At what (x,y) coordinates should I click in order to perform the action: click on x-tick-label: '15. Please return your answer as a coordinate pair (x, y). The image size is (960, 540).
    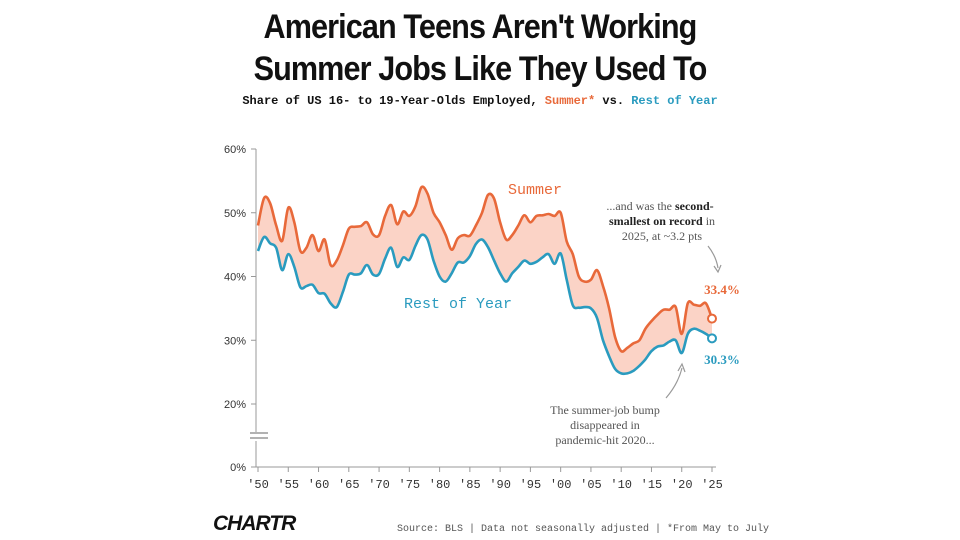
    Looking at the image, I should click on (652, 485).